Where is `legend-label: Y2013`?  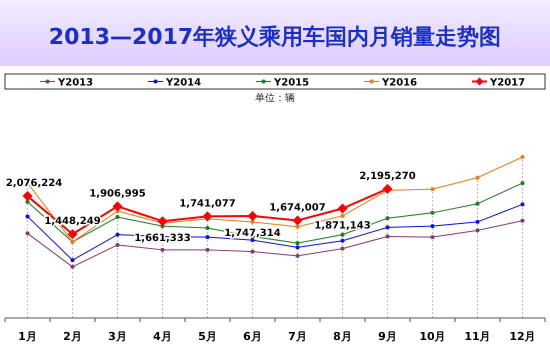 legend-label: Y2013 is located at coordinates (75, 83).